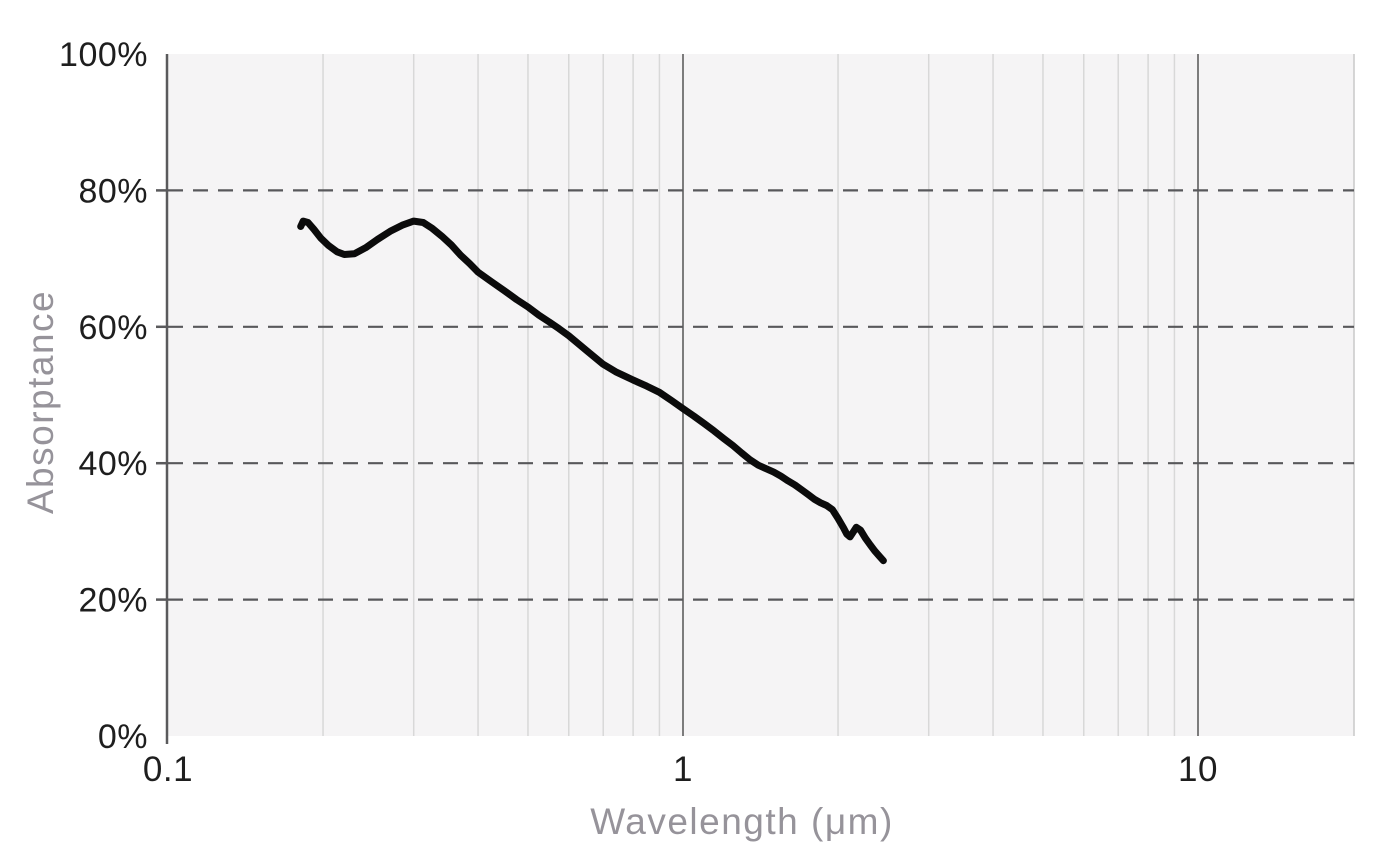 This screenshot has width=1392, height=865. Describe the element at coordinates (742, 821) in the screenshot. I see `x-axis-title: Wavelength (μm)` at that location.